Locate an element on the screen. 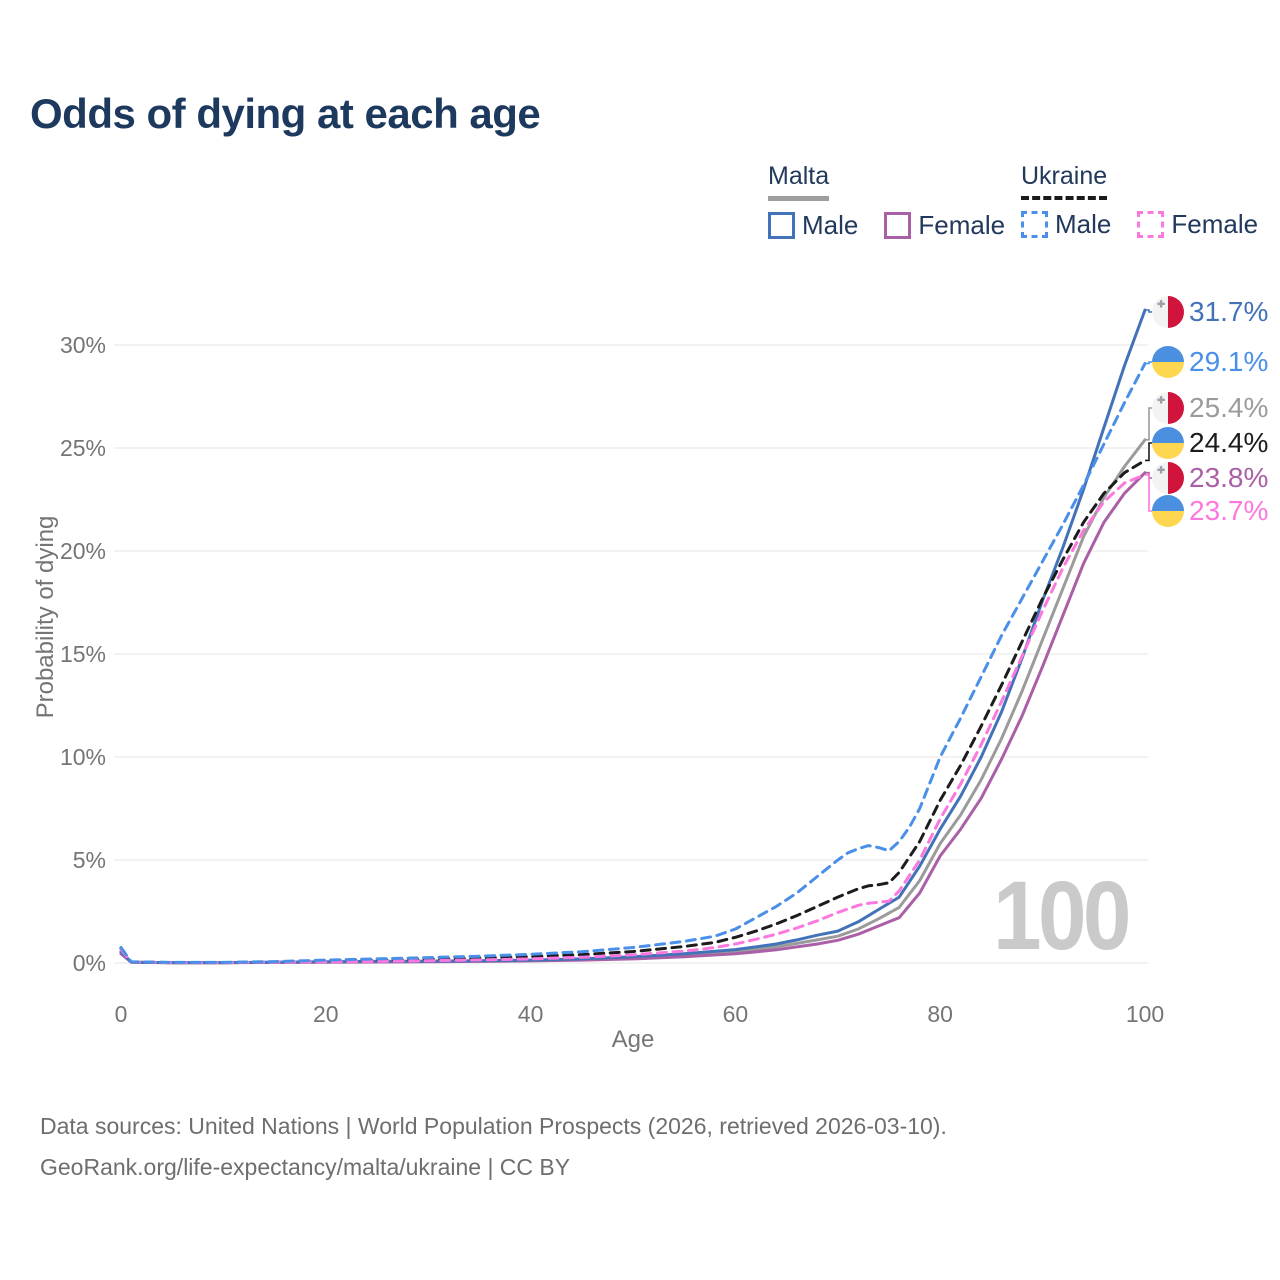 The height and width of the screenshot is (1280, 1280). end-value-label-ukraine-both: 24.4% is located at coordinates (1228, 442).